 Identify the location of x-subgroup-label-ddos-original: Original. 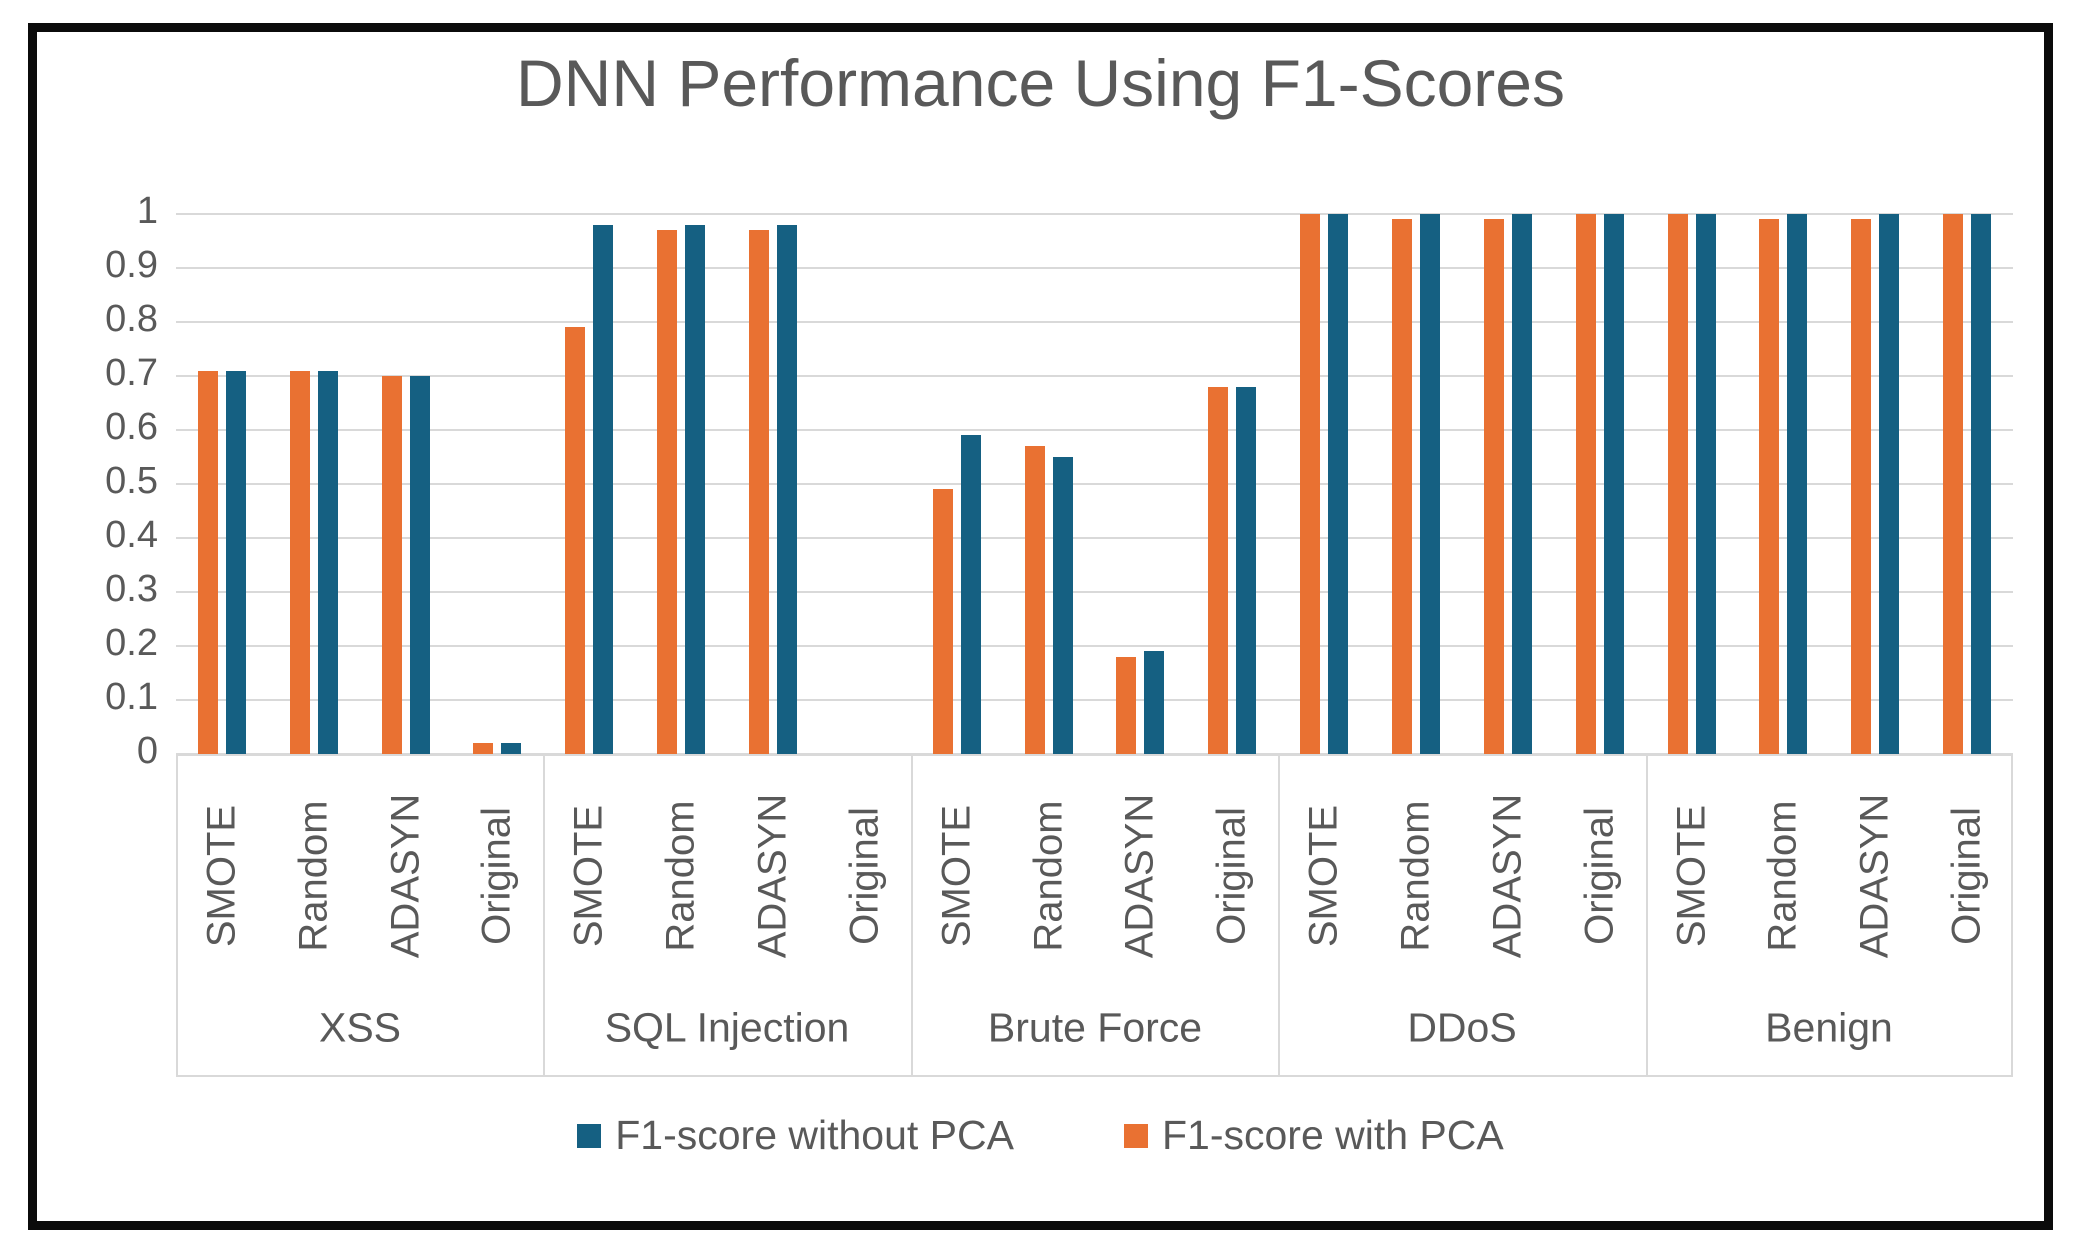
(1599, 876).